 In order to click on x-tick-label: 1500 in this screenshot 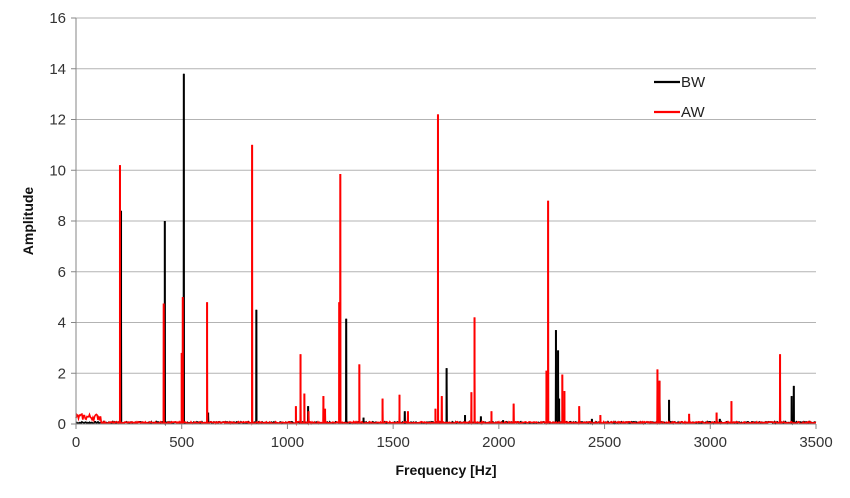, I will do `click(392, 442)`.